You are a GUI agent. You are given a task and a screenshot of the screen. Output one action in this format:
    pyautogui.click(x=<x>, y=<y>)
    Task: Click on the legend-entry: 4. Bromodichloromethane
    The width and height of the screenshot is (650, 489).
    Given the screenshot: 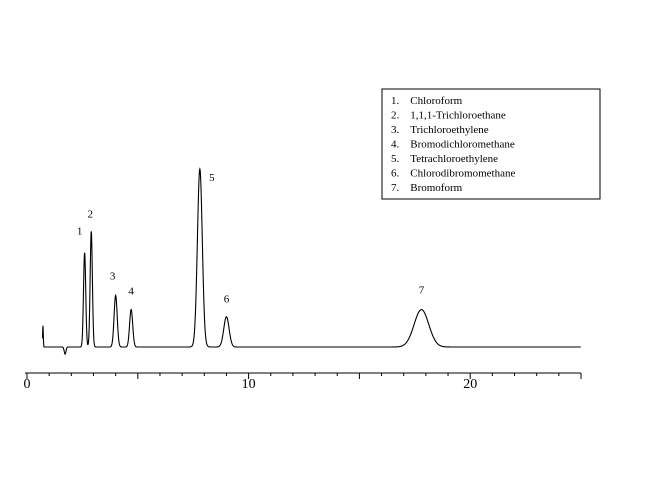 What is the action you would take?
    pyautogui.click(x=453, y=145)
    